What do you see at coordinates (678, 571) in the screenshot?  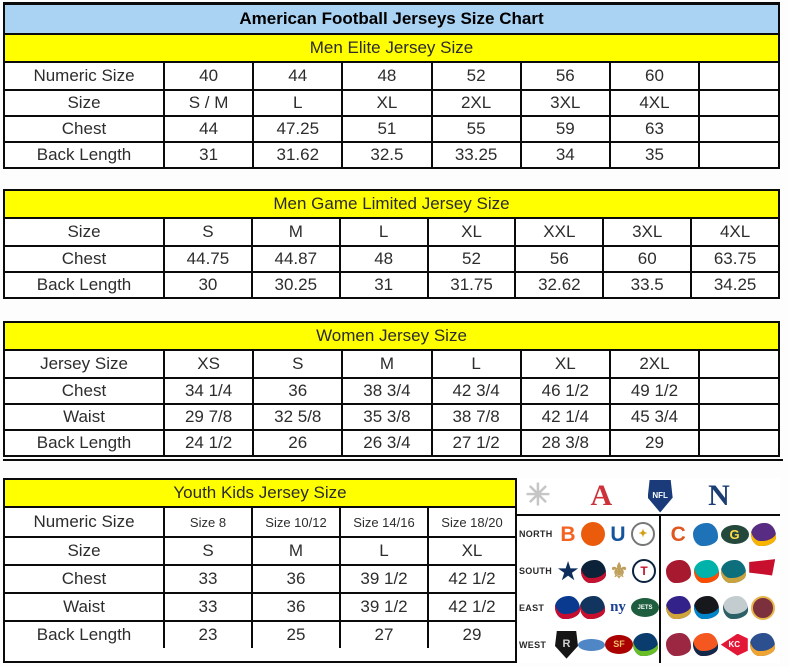 I see `falcons-logo` at bounding box center [678, 571].